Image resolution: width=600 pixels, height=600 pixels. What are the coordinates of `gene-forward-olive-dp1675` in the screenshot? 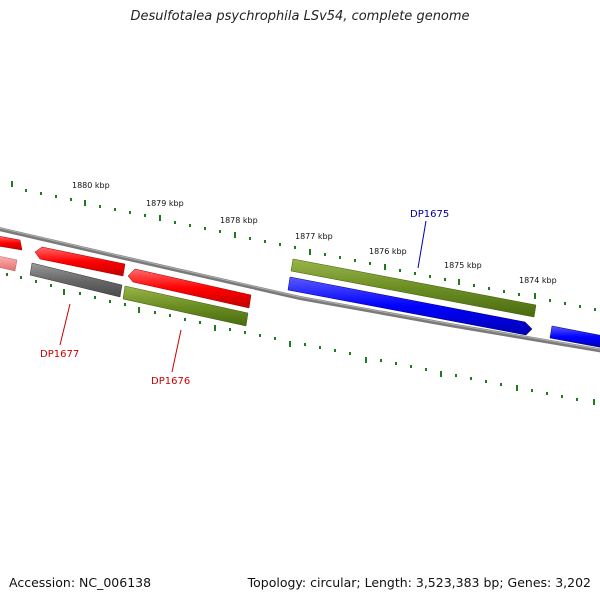 It's located at (413, 288).